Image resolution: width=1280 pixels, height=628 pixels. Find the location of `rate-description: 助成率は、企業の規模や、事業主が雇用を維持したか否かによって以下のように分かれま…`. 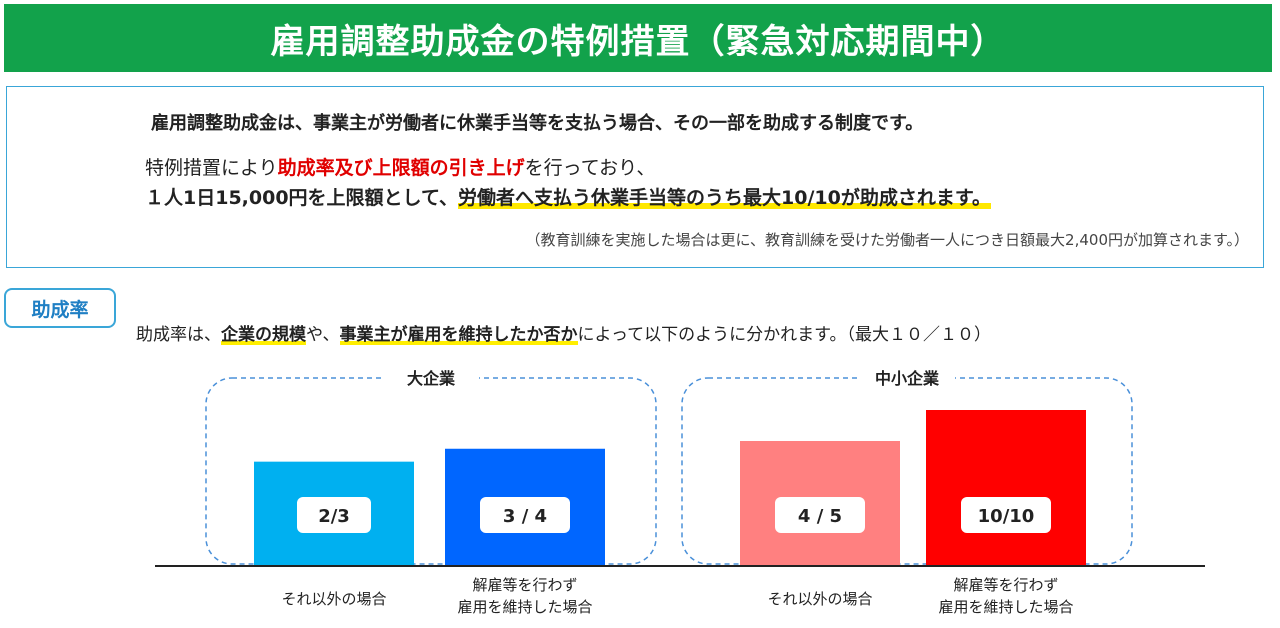

rate-description: 助成率は、企業の規模や、事業主が雇用を維持したか否かによって以下のように分かれま… is located at coordinates (563, 332).